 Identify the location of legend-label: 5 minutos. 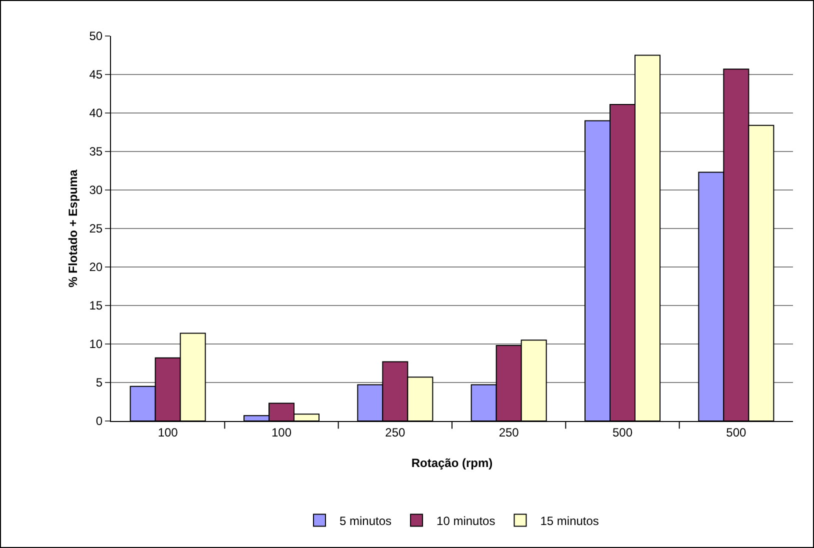
(366, 521).